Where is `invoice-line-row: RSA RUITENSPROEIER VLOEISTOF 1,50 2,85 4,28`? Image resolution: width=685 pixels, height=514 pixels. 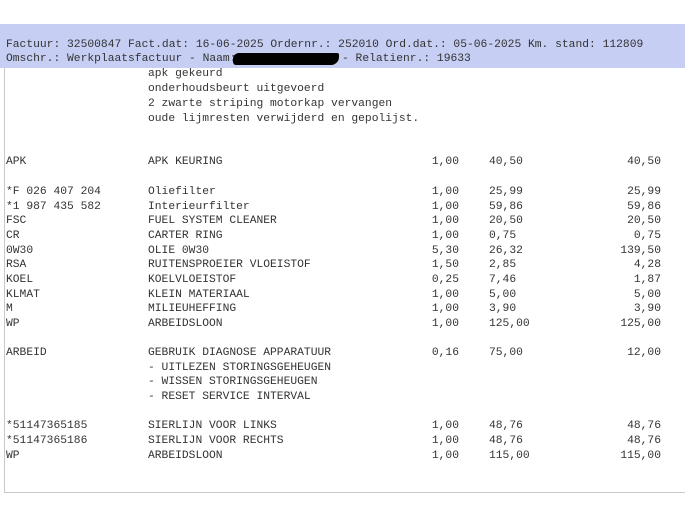 invoice-line-row: RSA RUITENSPROEIER VLOEISTOF 1,50 2,85 4,28 is located at coordinates (342, 265).